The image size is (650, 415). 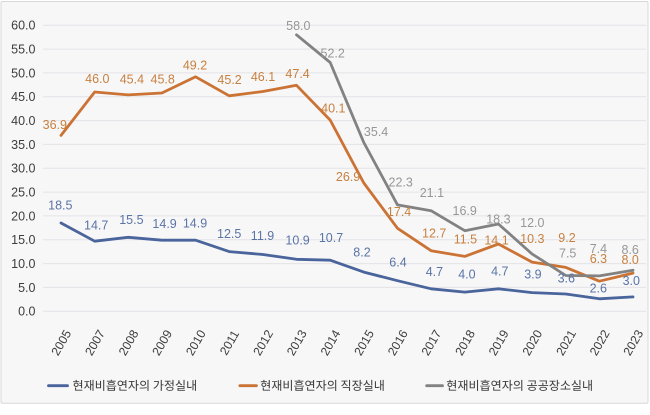 I want to click on svg-text: 58.0, so click(x=298, y=26).